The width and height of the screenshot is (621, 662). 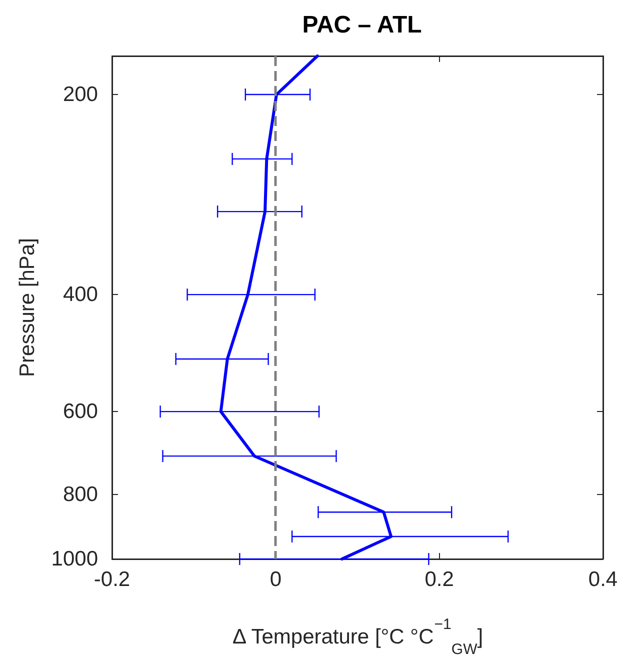 I want to click on chart-title: PAC – ATL, so click(x=362, y=25).